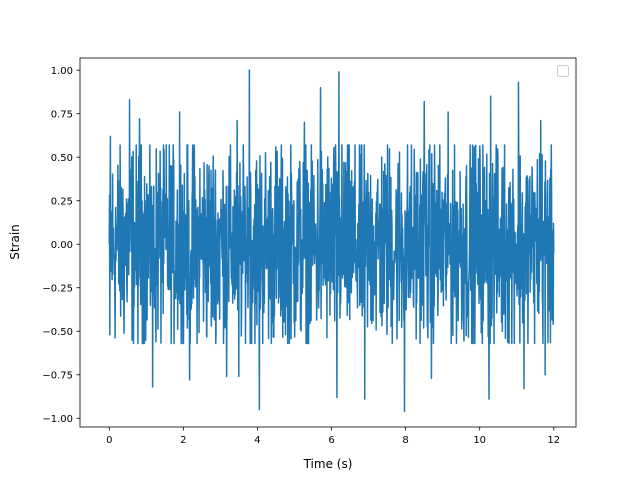 This screenshot has height=484, width=640. I want to click on y-tick-label: 0.00, so click(62, 245).